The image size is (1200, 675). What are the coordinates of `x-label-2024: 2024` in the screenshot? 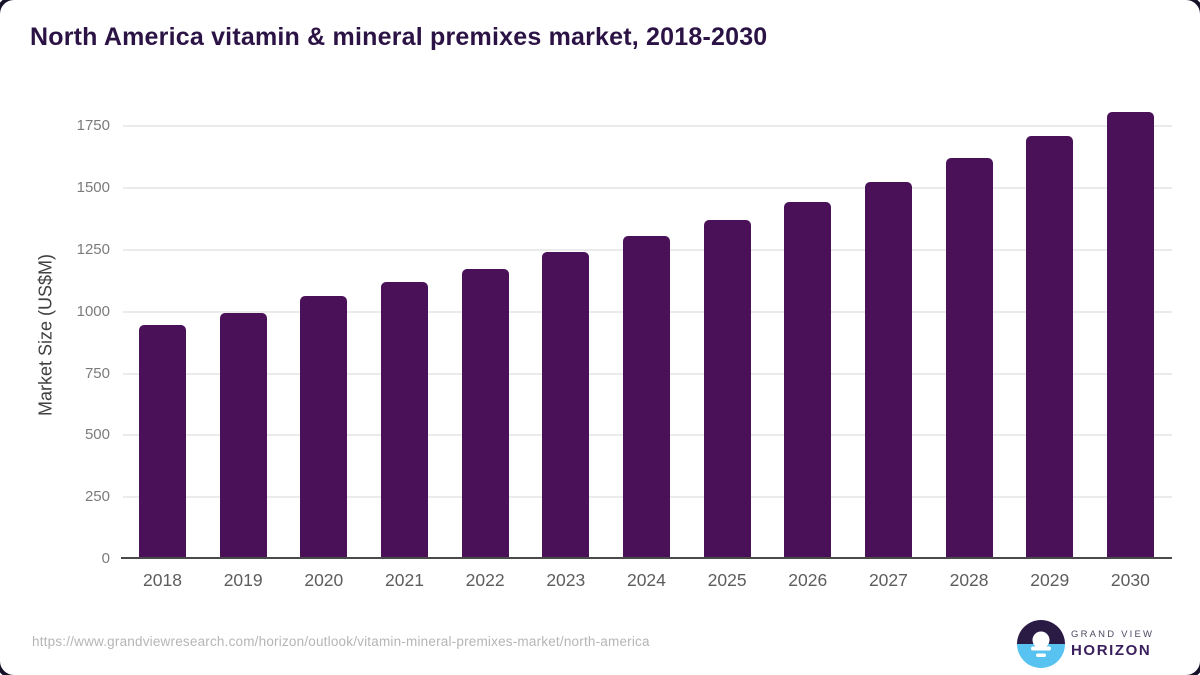 It's located at (646, 580).